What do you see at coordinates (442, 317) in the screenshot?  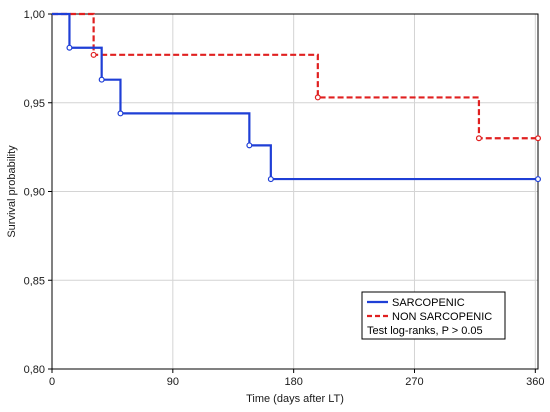 I see `legend-label-non-sarcopenic: NON SARCOPENIC` at bounding box center [442, 317].